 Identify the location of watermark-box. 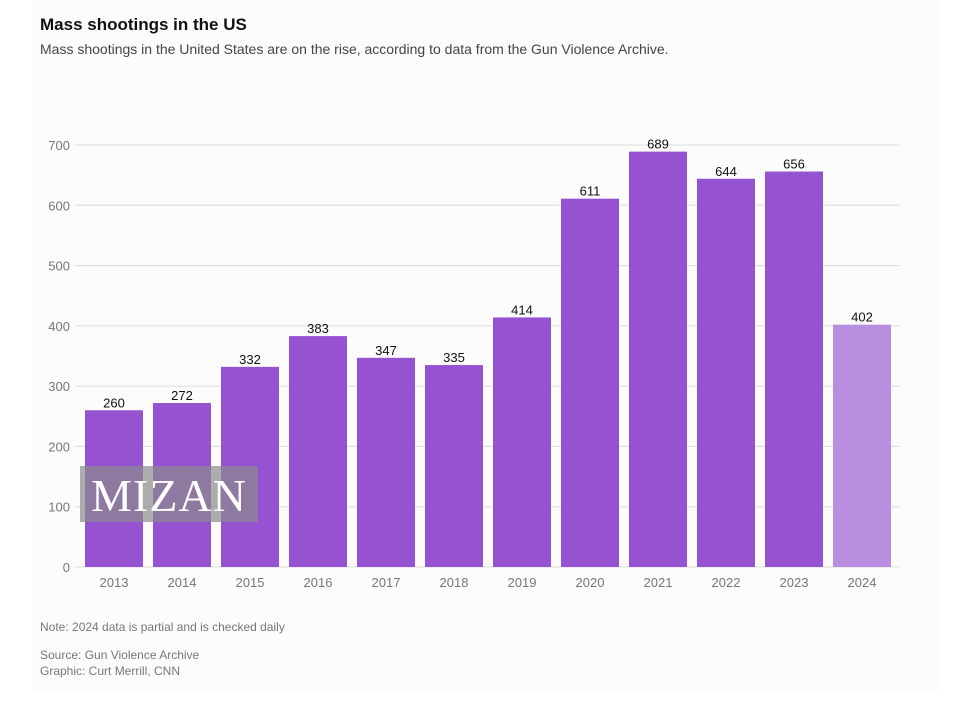
(169, 494).